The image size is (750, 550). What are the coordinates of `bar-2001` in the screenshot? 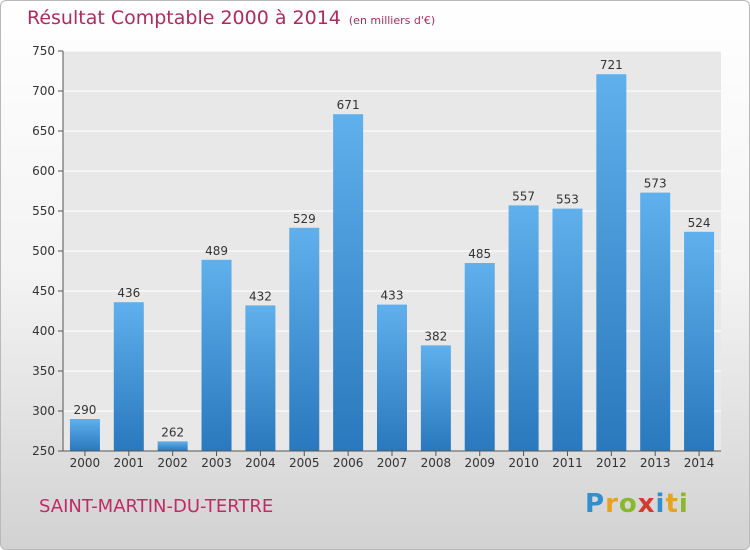 It's located at (128, 376).